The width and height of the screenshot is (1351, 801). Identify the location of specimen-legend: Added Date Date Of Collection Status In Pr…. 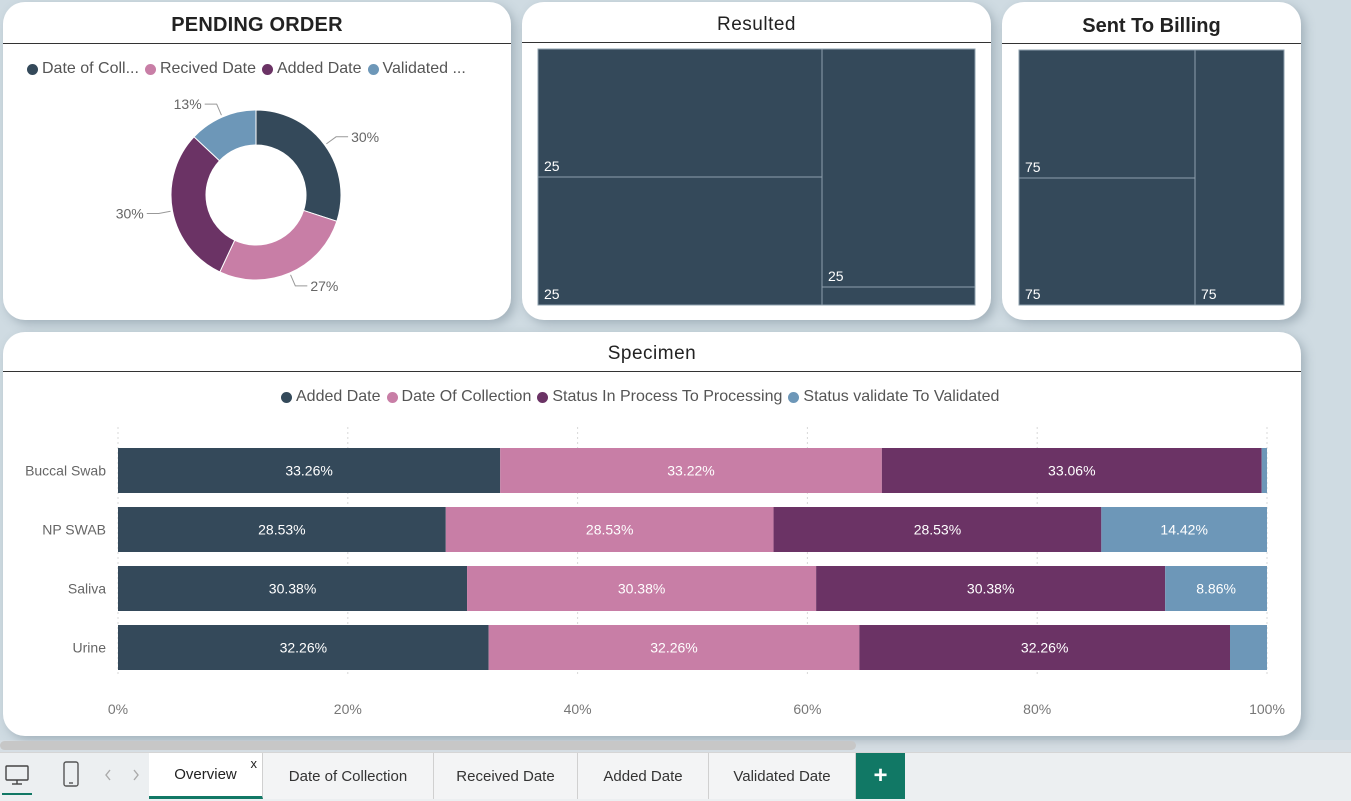
(643, 397).